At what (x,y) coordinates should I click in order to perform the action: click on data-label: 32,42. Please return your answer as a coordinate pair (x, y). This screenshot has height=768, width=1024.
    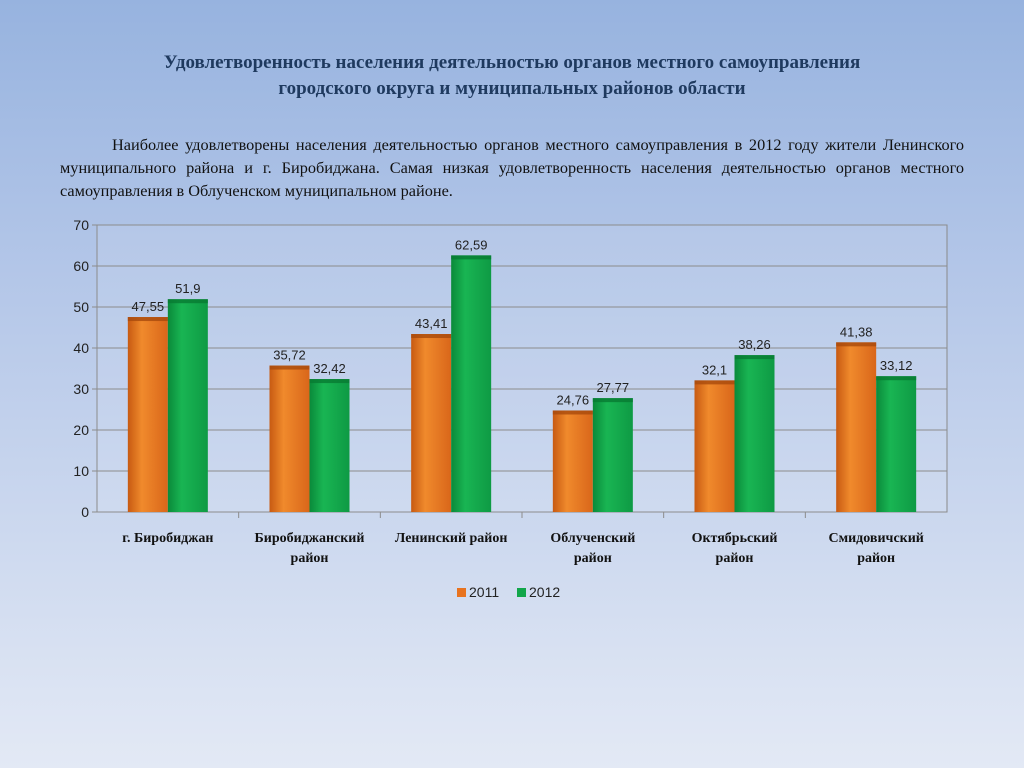
    Looking at the image, I should click on (329, 368).